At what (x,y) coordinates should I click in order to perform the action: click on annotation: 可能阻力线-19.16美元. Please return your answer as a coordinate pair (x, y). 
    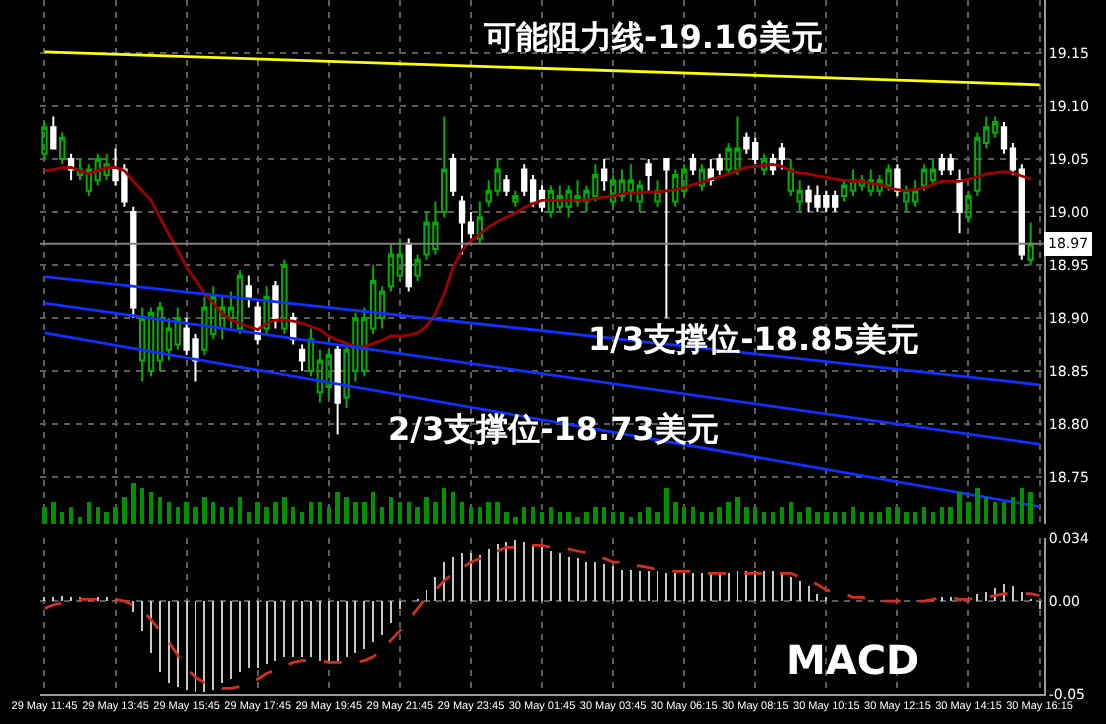
    Looking at the image, I should click on (652, 37).